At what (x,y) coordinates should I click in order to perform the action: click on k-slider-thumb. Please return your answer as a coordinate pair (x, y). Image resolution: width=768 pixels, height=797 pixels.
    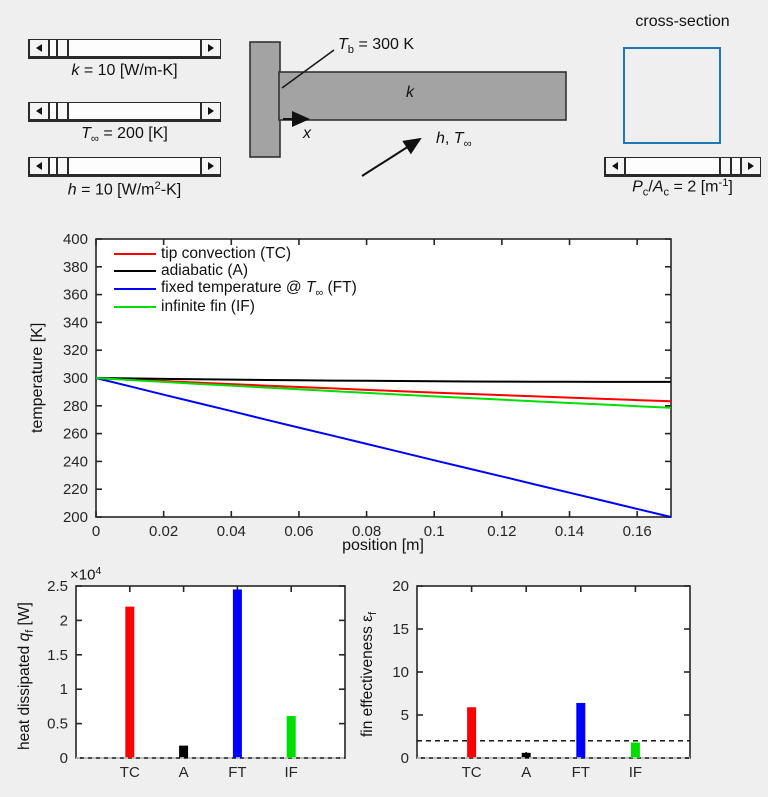
    Looking at the image, I should click on (62, 48).